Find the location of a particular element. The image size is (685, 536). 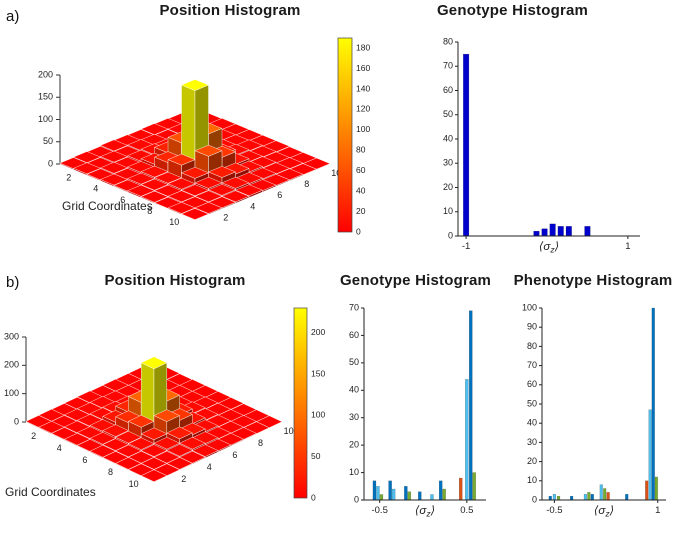

x-tick-label: -1 is located at coordinates (466, 246).